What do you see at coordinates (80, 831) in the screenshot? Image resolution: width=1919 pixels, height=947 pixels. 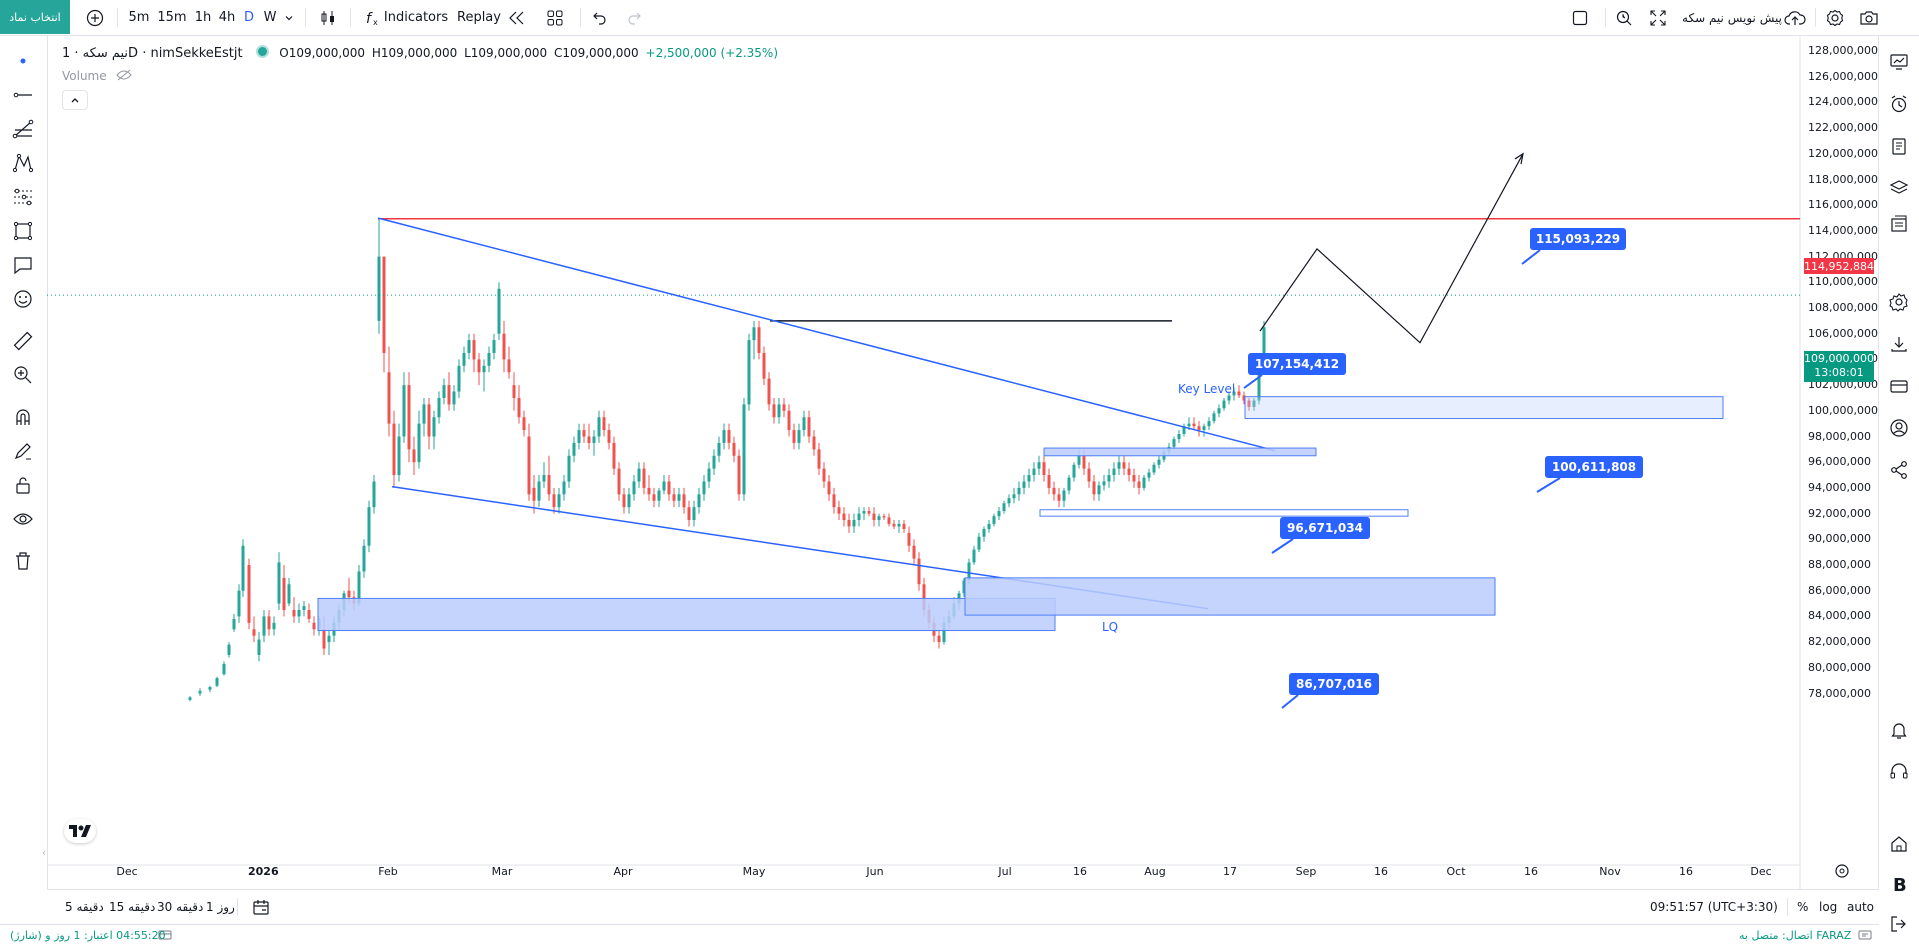 I see `tradingview-logo` at bounding box center [80, 831].